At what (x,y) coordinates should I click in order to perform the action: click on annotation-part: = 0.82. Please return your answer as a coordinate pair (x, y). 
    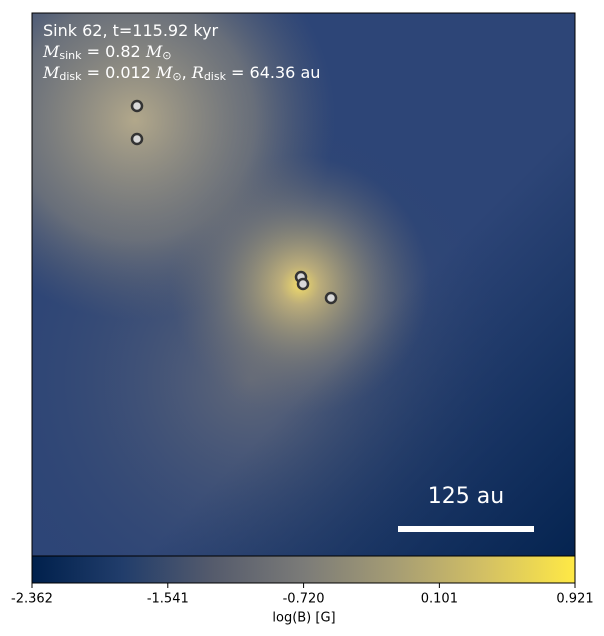
    Looking at the image, I should click on (114, 51).